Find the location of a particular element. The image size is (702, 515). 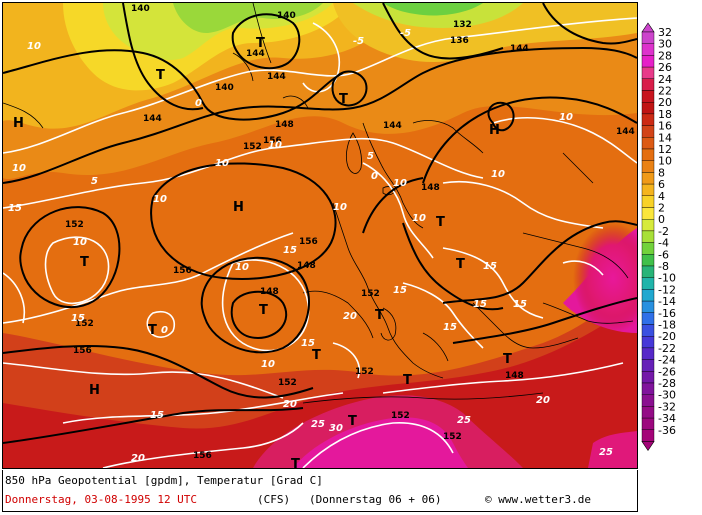

legend-label: 0 is located at coordinates (661, 219).